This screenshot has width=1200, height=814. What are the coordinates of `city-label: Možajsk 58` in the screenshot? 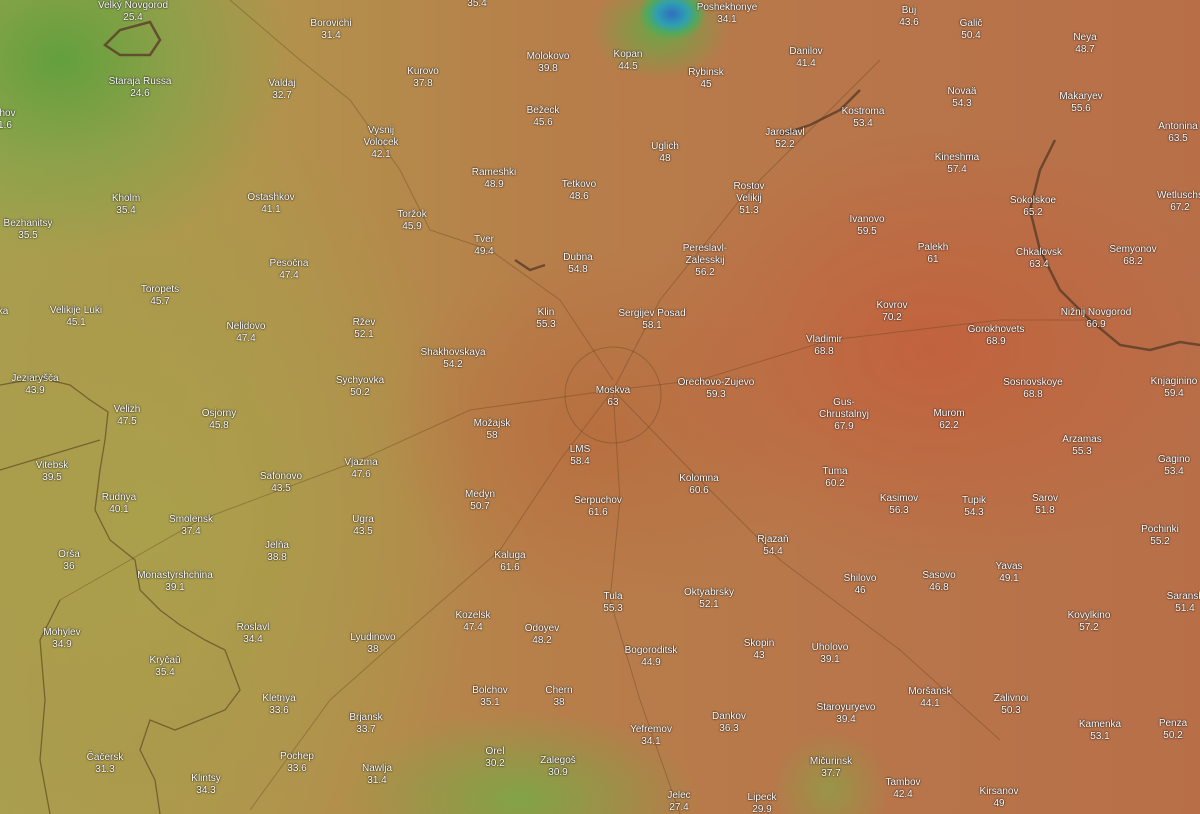 It's located at (492, 430).